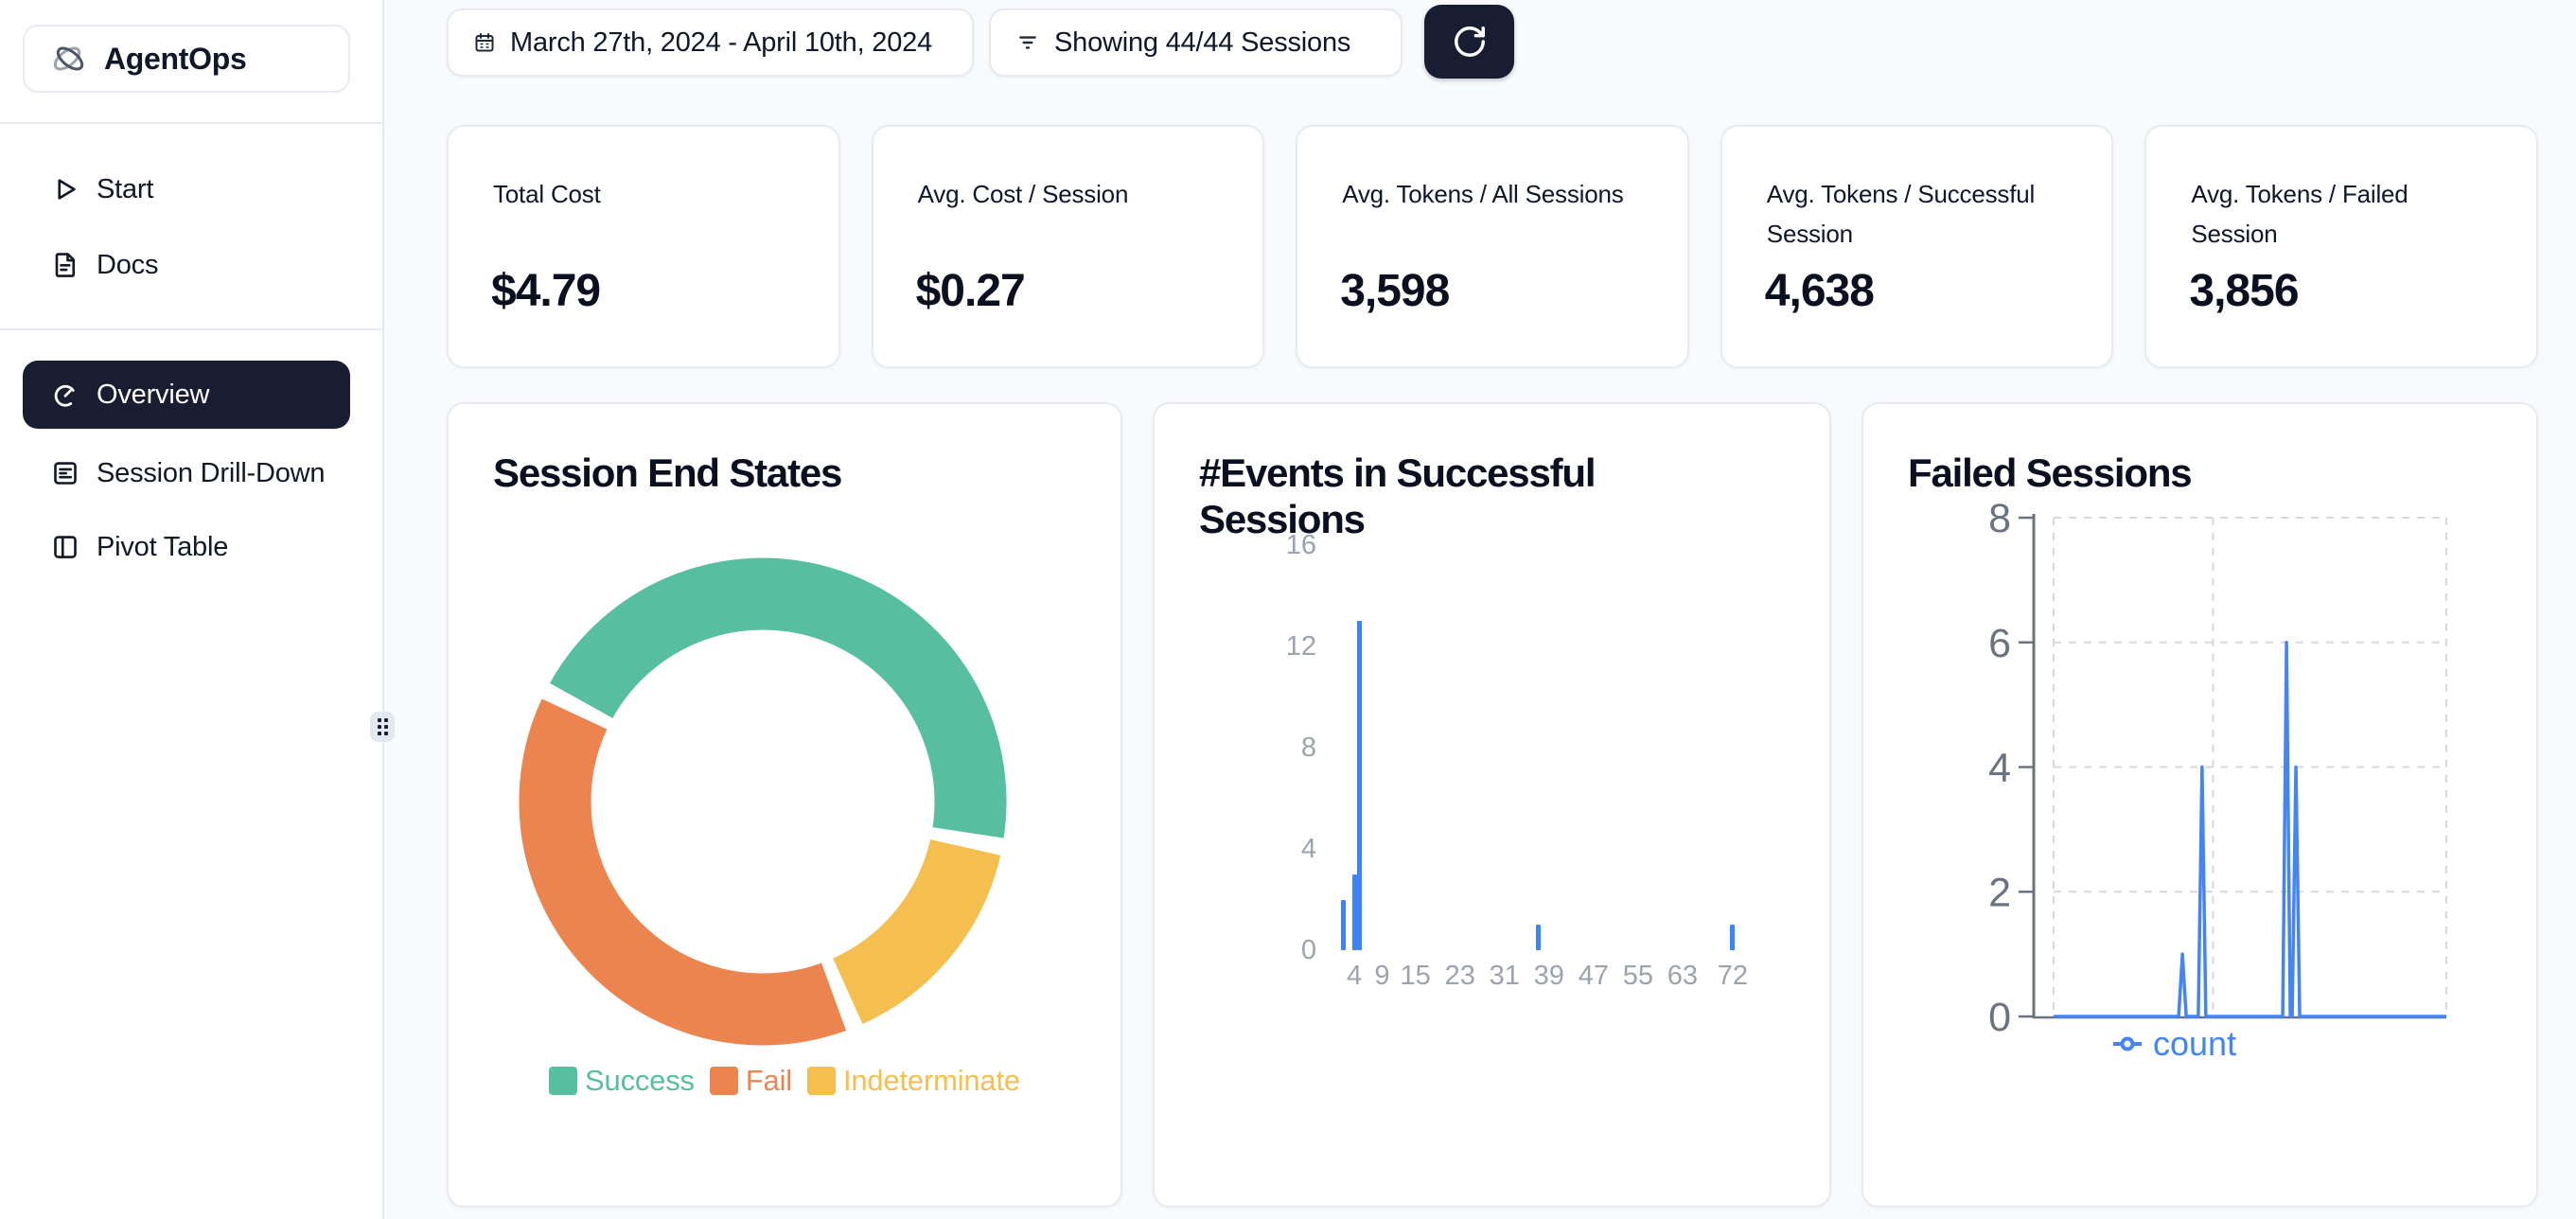 This screenshot has height=1219, width=2576. I want to click on agentops-logo-icon, so click(68, 58).